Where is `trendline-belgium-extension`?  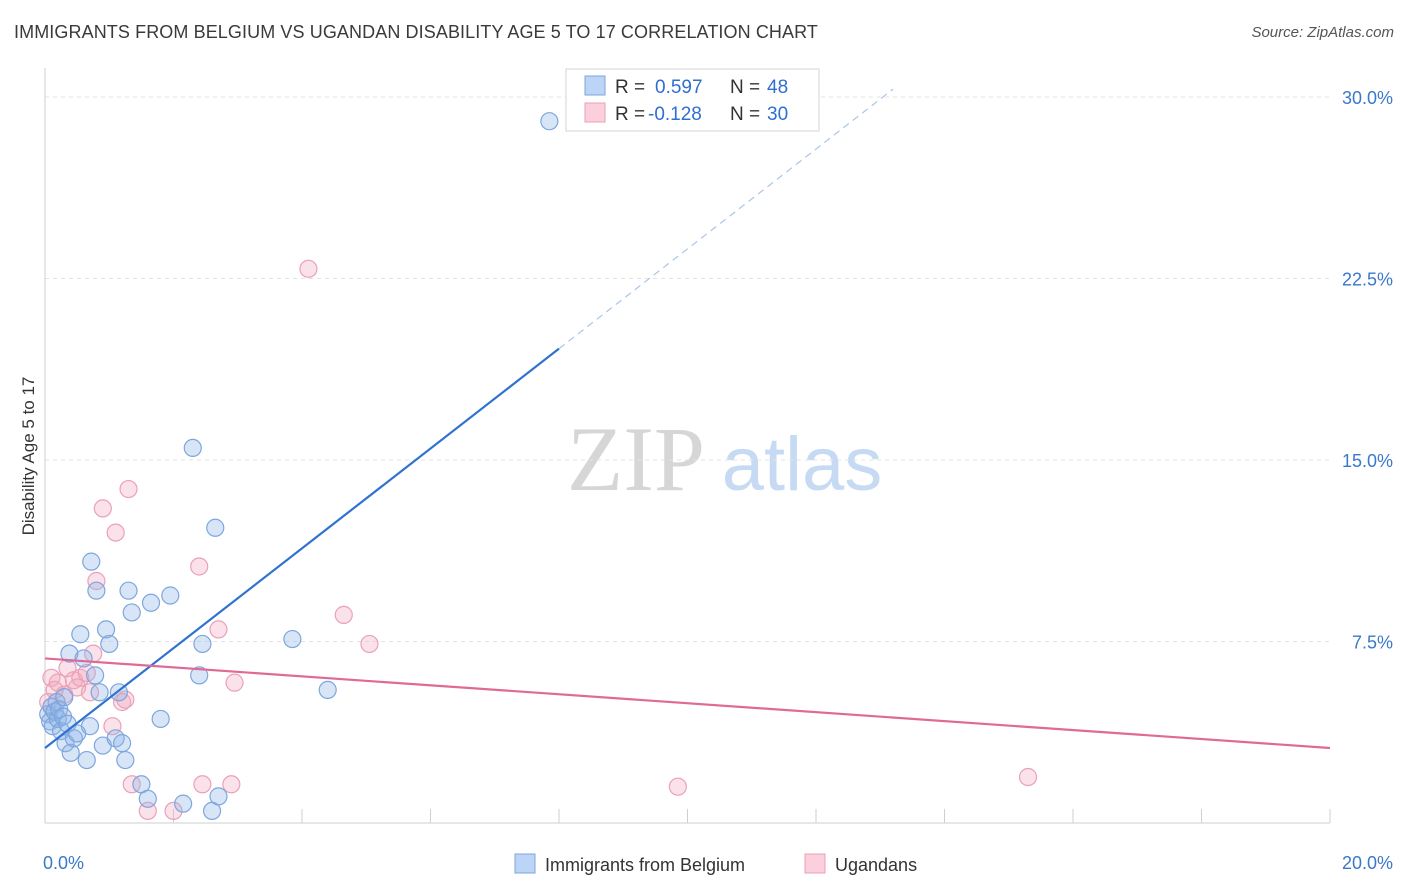 trendline-belgium-extension is located at coordinates (726, 219).